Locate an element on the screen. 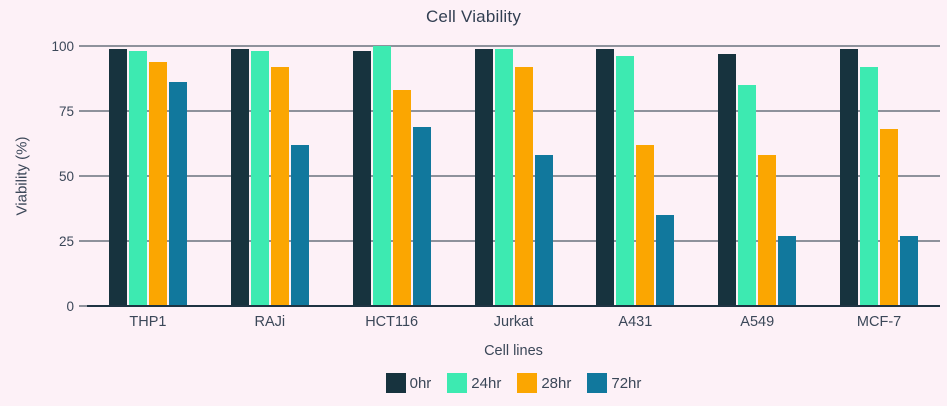  bar-0hr-A431 is located at coordinates (605, 177).